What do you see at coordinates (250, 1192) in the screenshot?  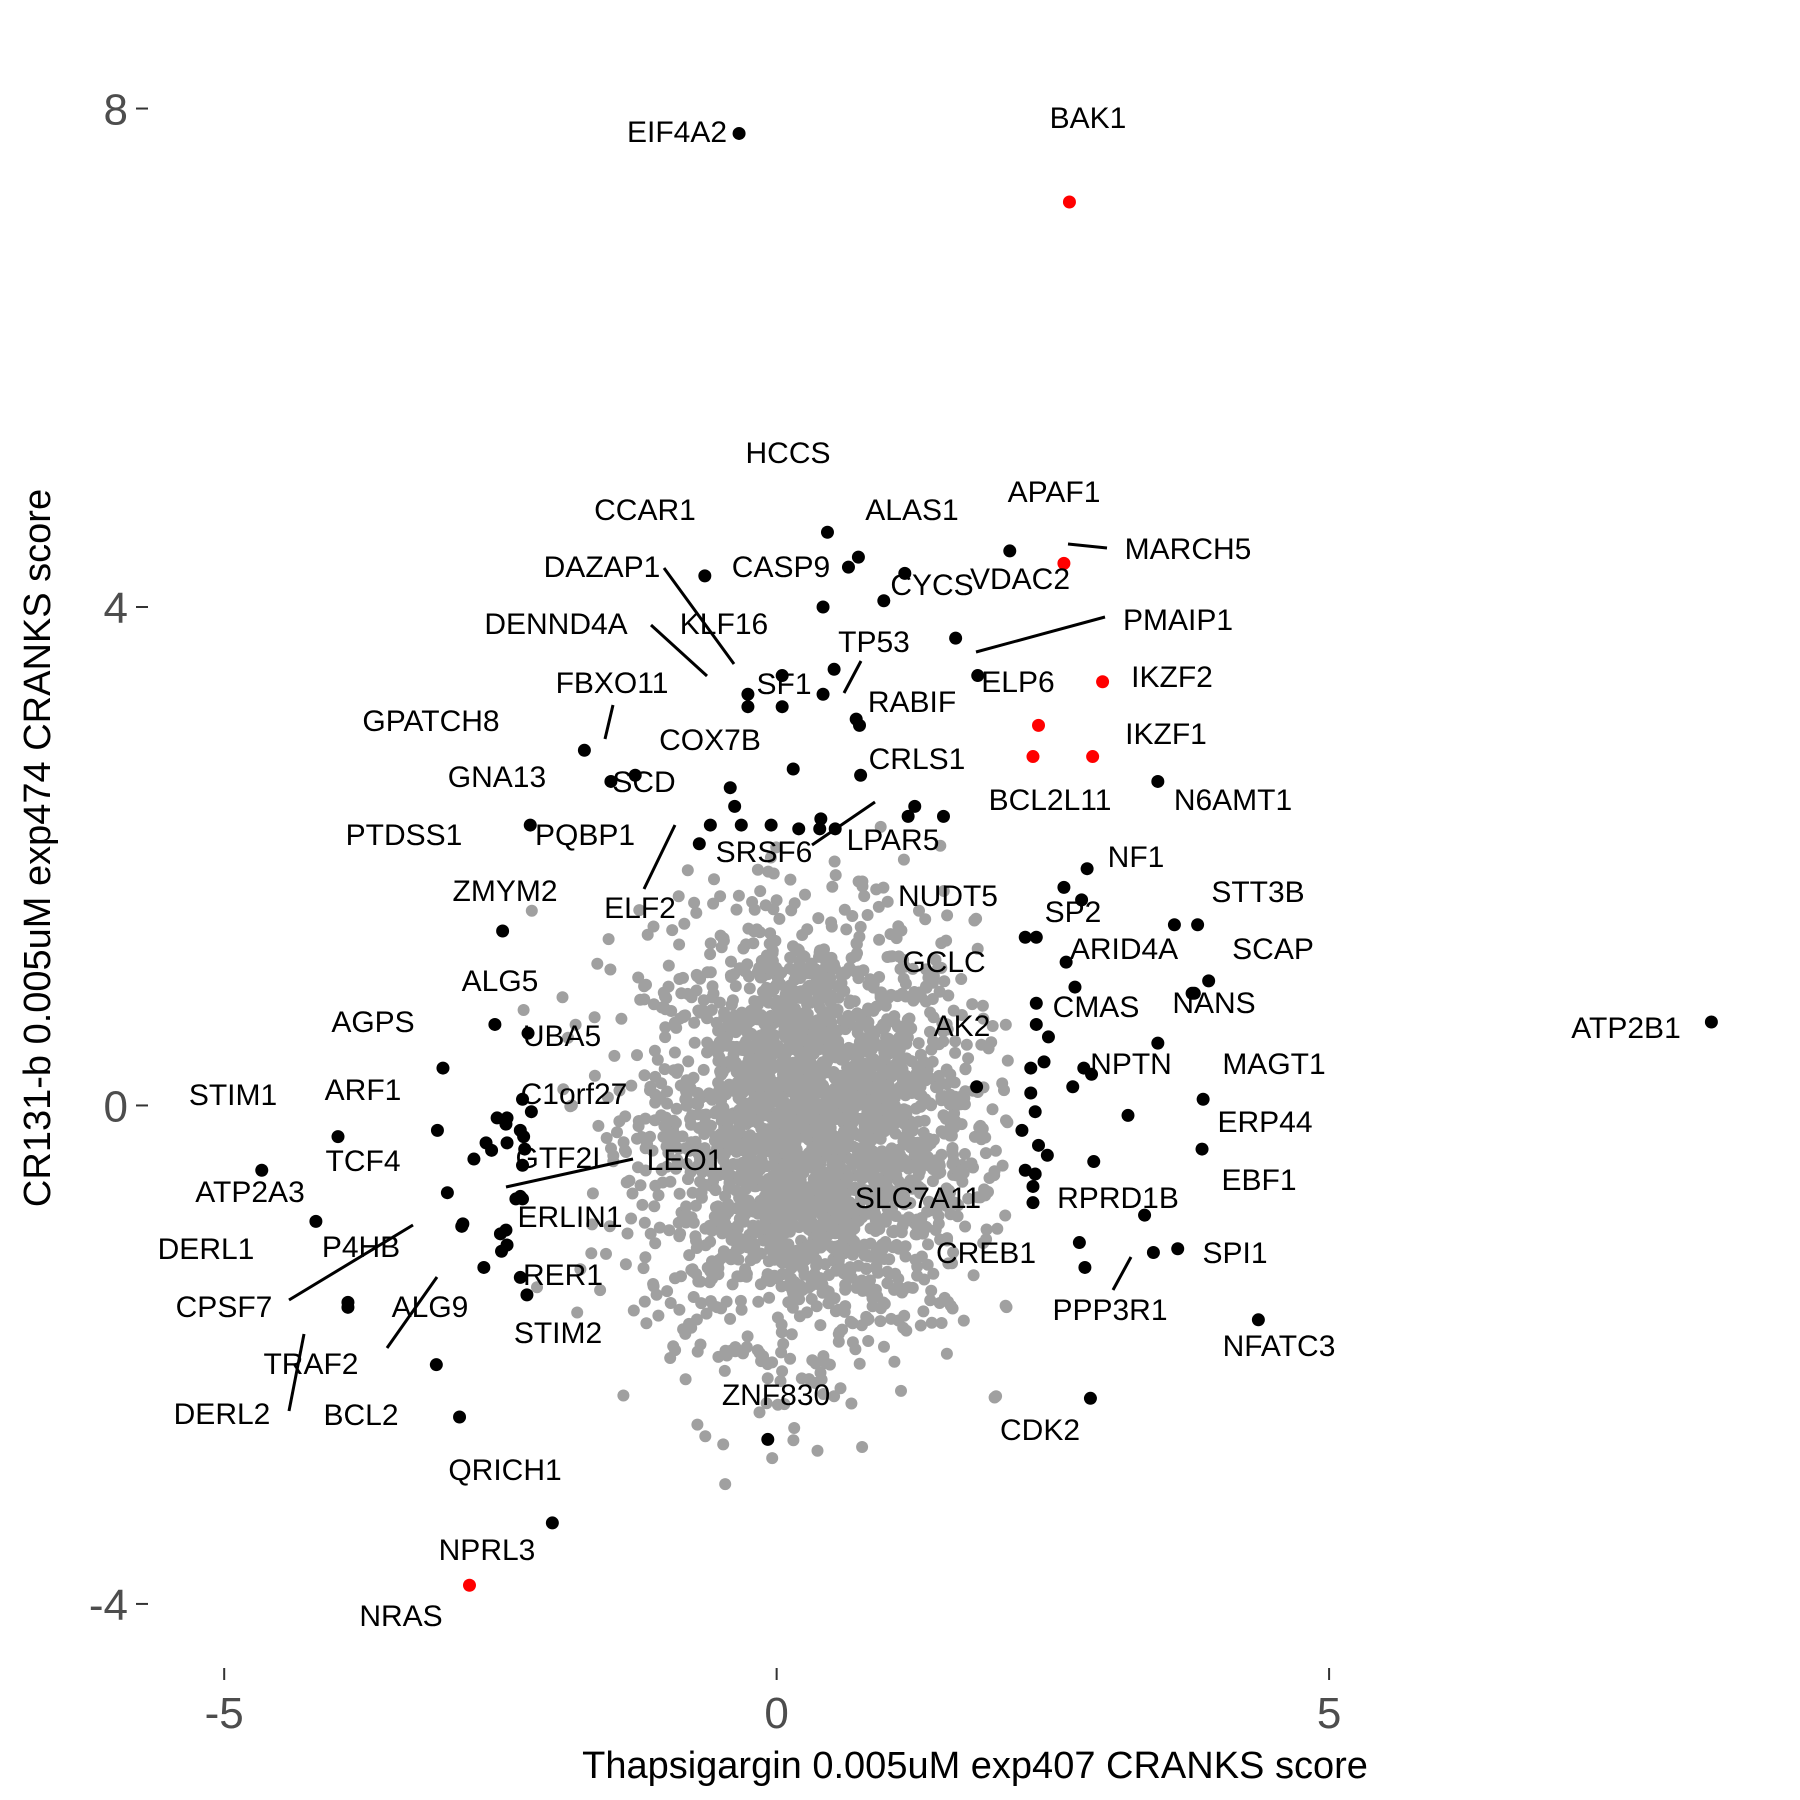 I see `gene-label: ATP2A3` at bounding box center [250, 1192].